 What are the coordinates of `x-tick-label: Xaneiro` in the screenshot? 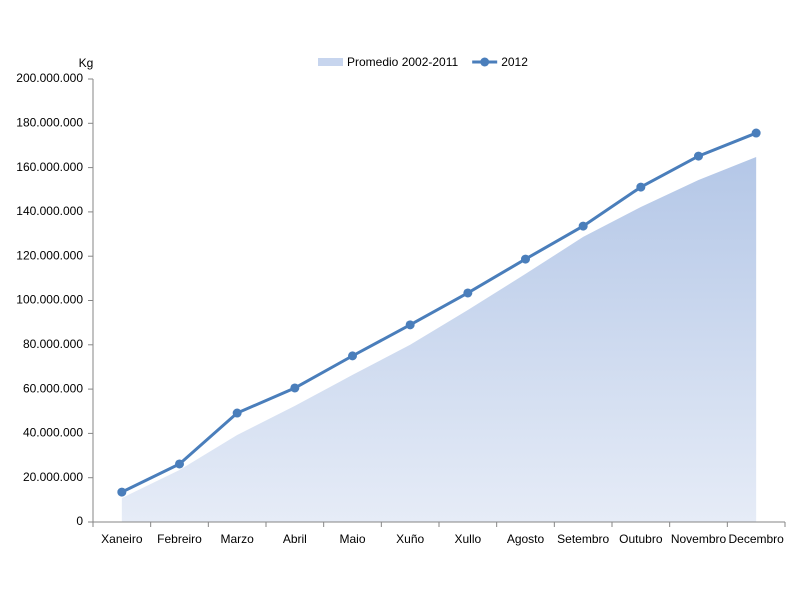 It's located at (122, 539).